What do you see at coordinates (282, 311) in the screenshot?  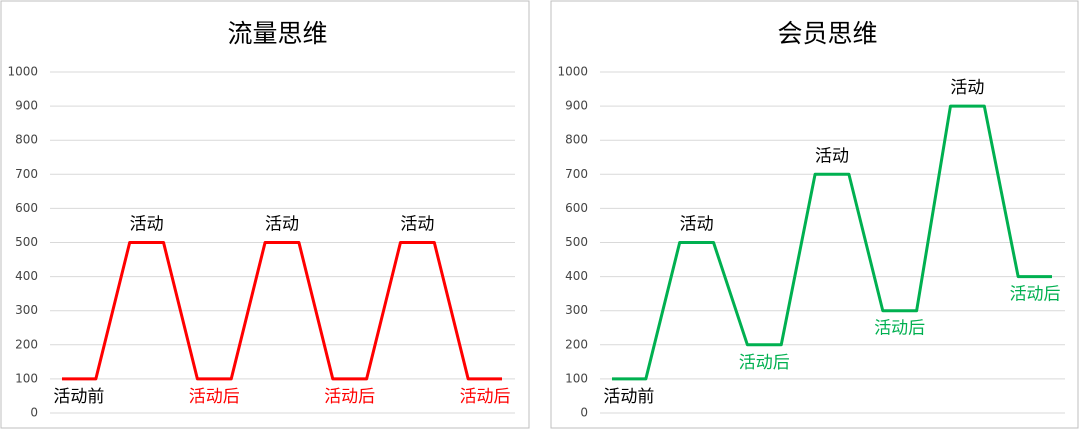 I see `data-line` at bounding box center [282, 311].